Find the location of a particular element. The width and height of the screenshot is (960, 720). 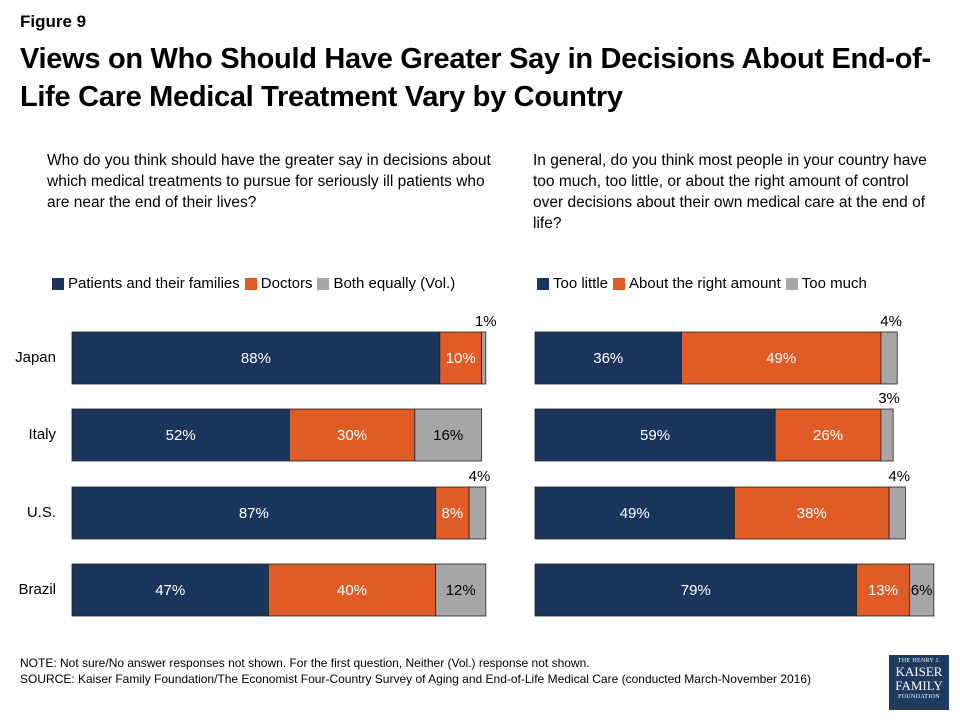

country-label-italy: Italy is located at coordinates (42, 434).